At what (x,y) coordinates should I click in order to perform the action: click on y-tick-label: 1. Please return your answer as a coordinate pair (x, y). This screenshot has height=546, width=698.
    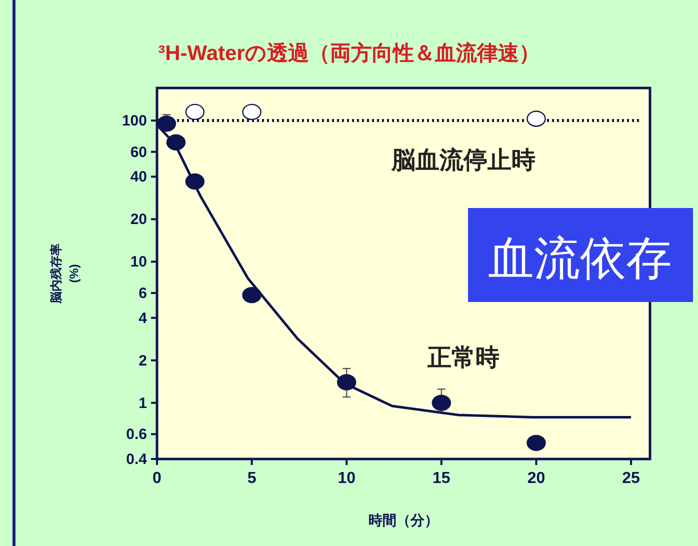
    Looking at the image, I should click on (142, 403).